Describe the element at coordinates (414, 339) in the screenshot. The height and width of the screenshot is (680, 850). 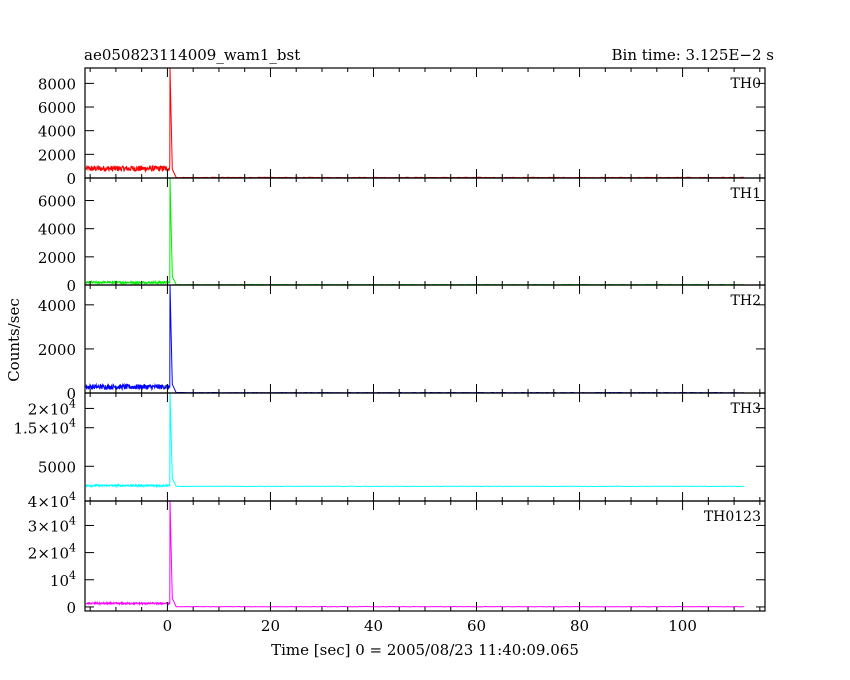
I see `series-line-th2` at that location.